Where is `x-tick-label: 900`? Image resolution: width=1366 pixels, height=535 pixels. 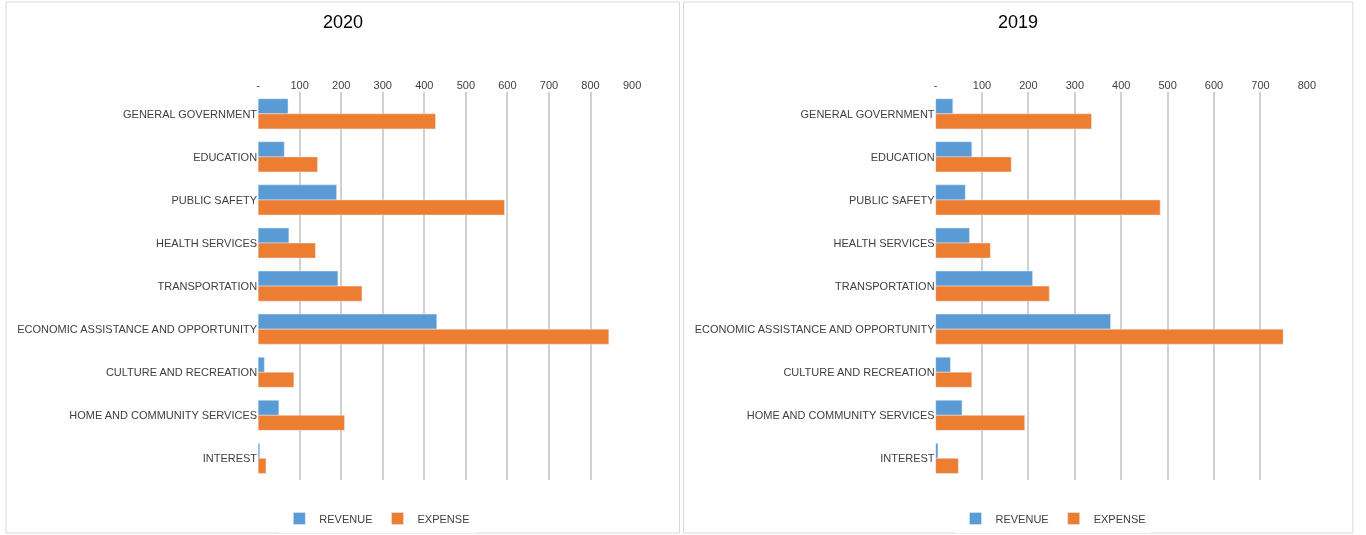 x-tick-label: 900 is located at coordinates (632, 85).